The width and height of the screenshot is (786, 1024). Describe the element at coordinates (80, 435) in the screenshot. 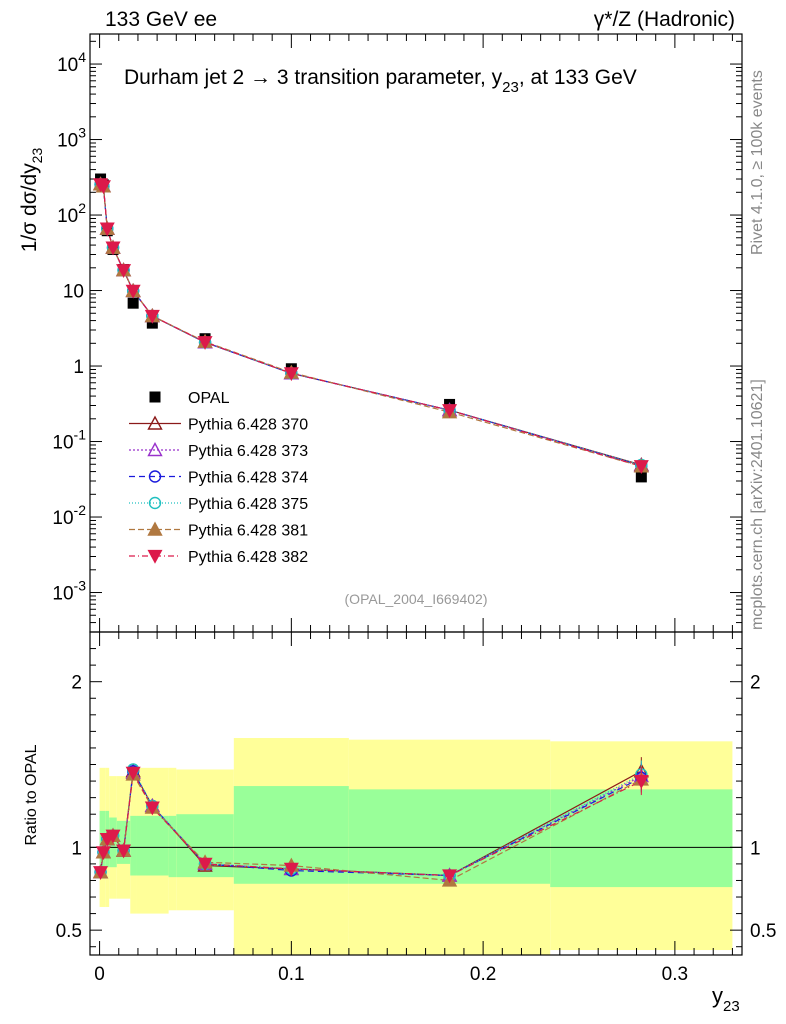

I see `y-tick-label-exponent: -1` at that location.